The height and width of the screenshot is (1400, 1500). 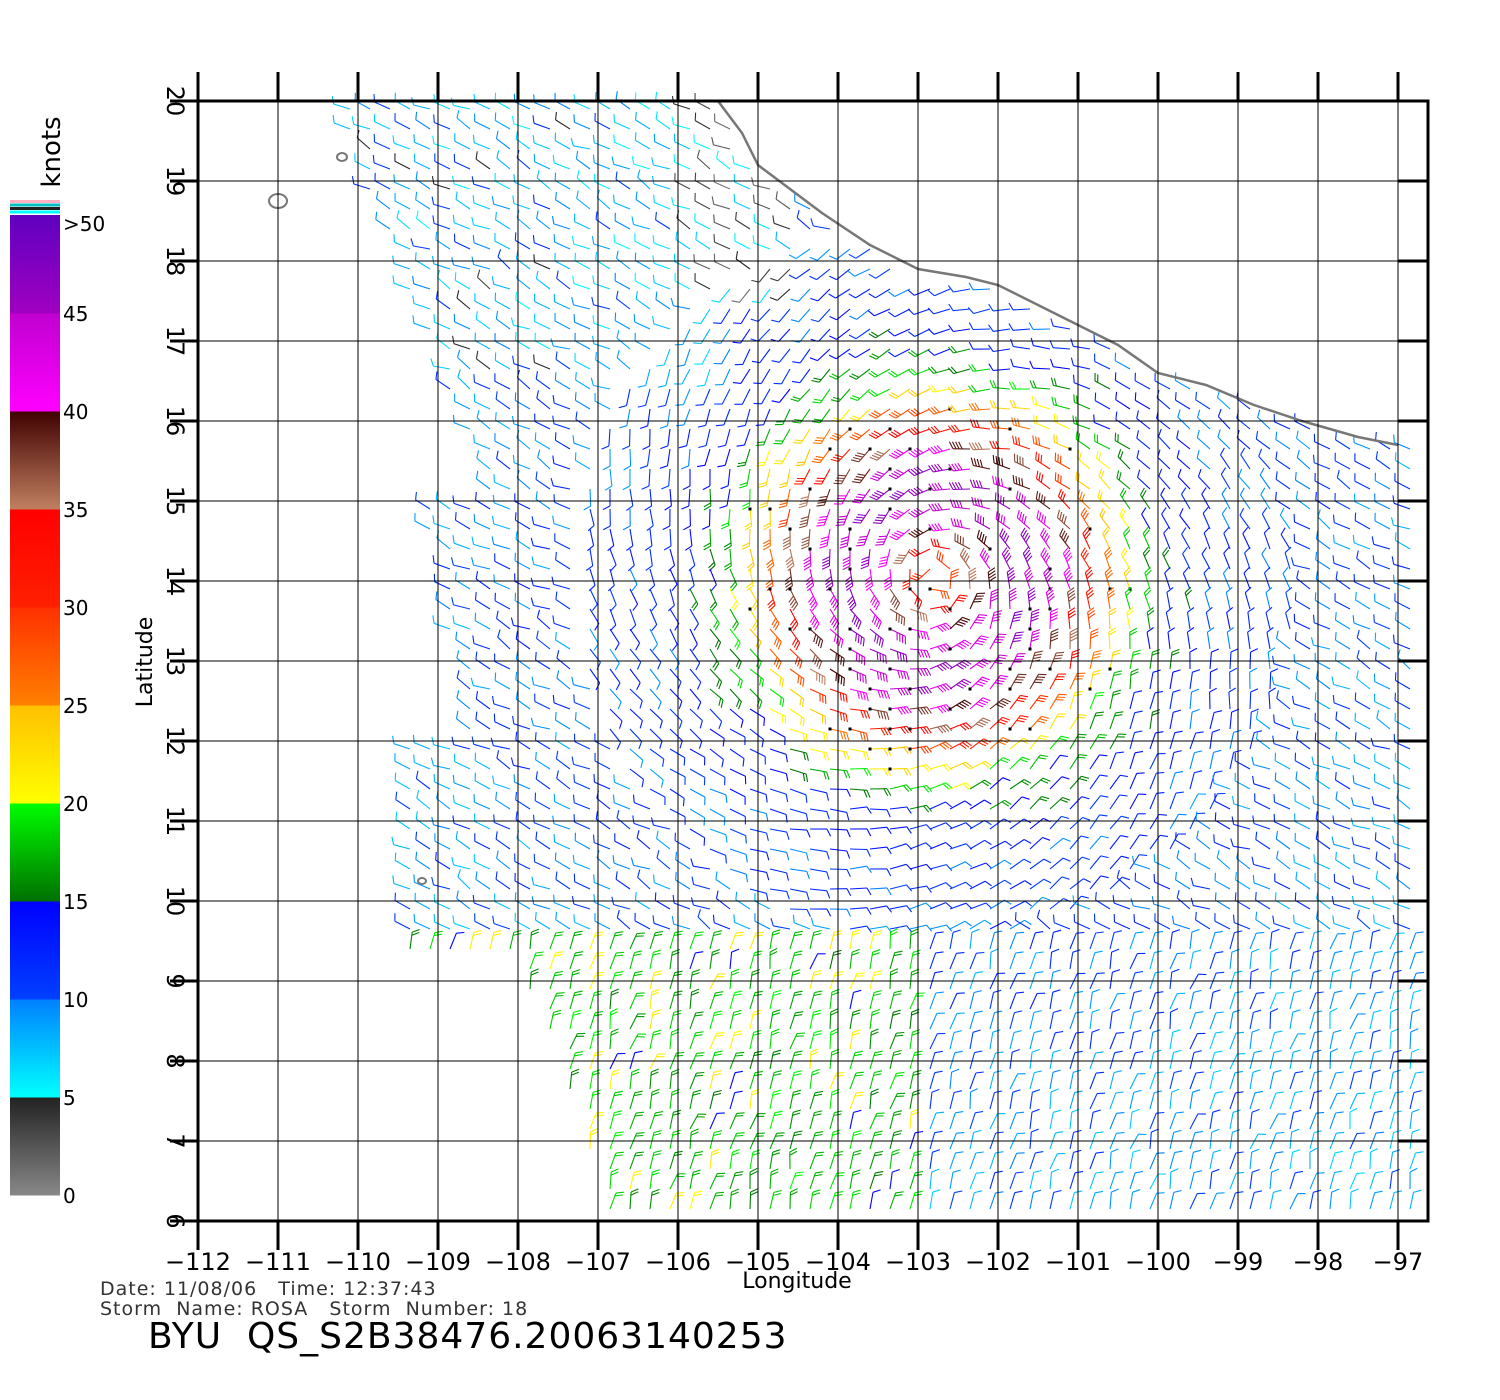 What do you see at coordinates (998, 1262) in the screenshot?
I see `x-tick-label: −102` at bounding box center [998, 1262].